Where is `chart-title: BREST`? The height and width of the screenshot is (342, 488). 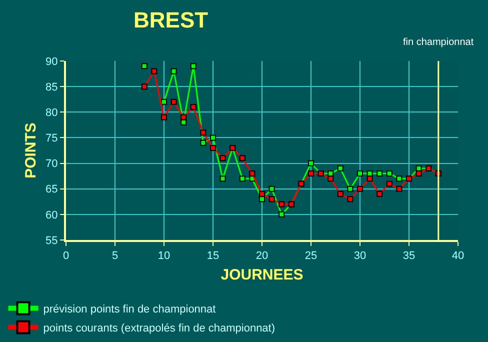 chart-title: BREST is located at coordinates (171, 19).